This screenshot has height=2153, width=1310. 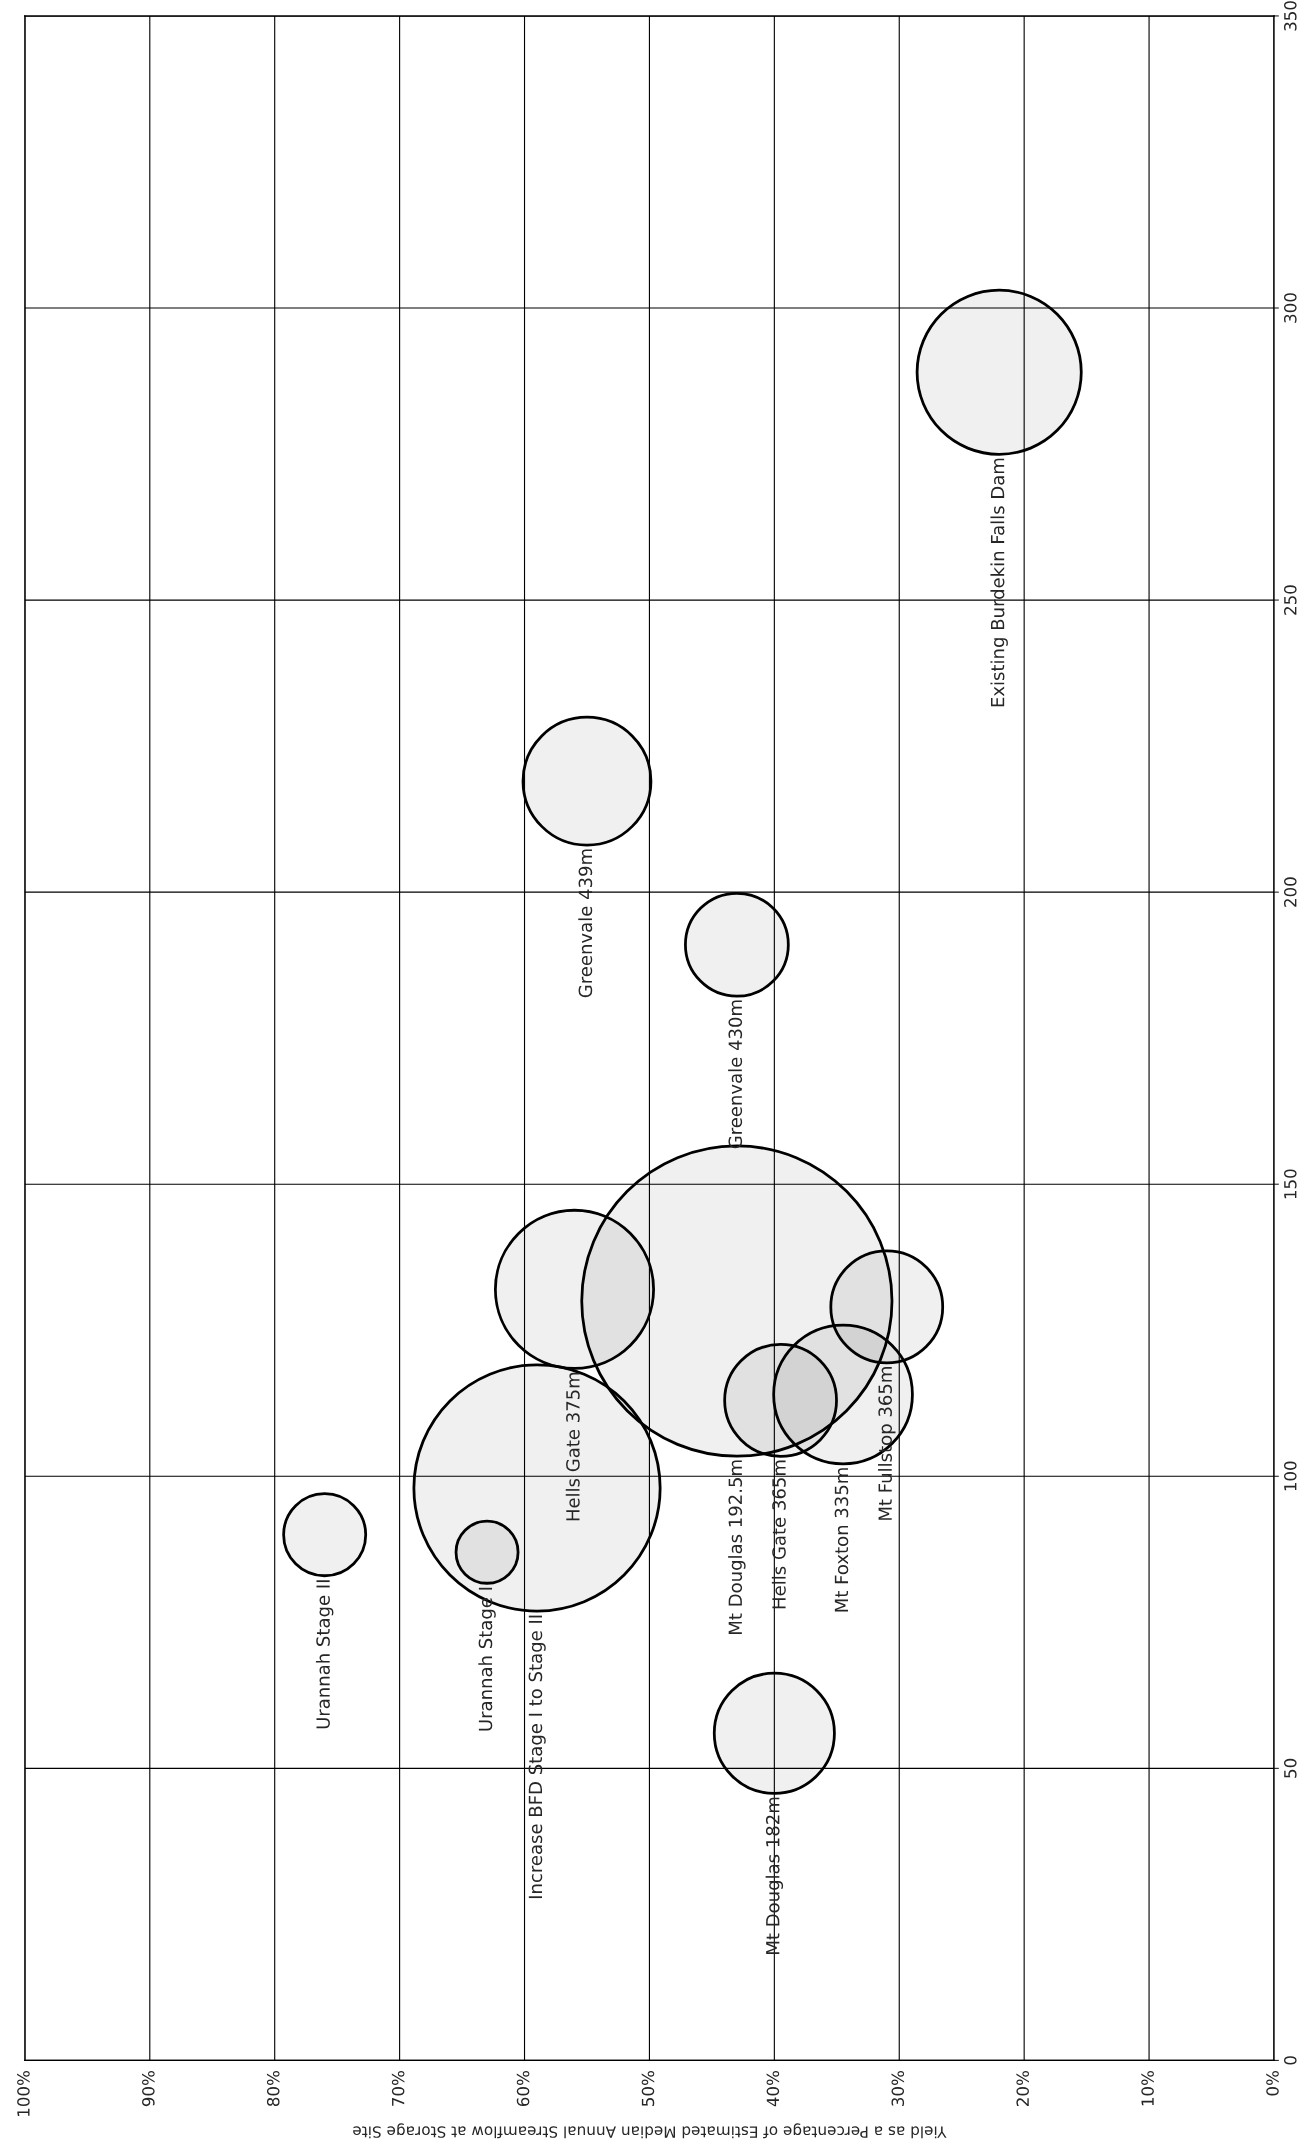 I want to click on x-tick-label: 100%, so click(x=23, y=2093).